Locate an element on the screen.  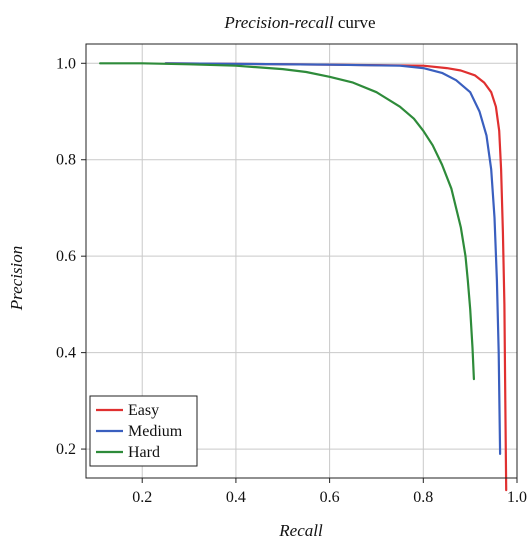
legend: Easy Medium Hard is located at coordinates (143, 431).